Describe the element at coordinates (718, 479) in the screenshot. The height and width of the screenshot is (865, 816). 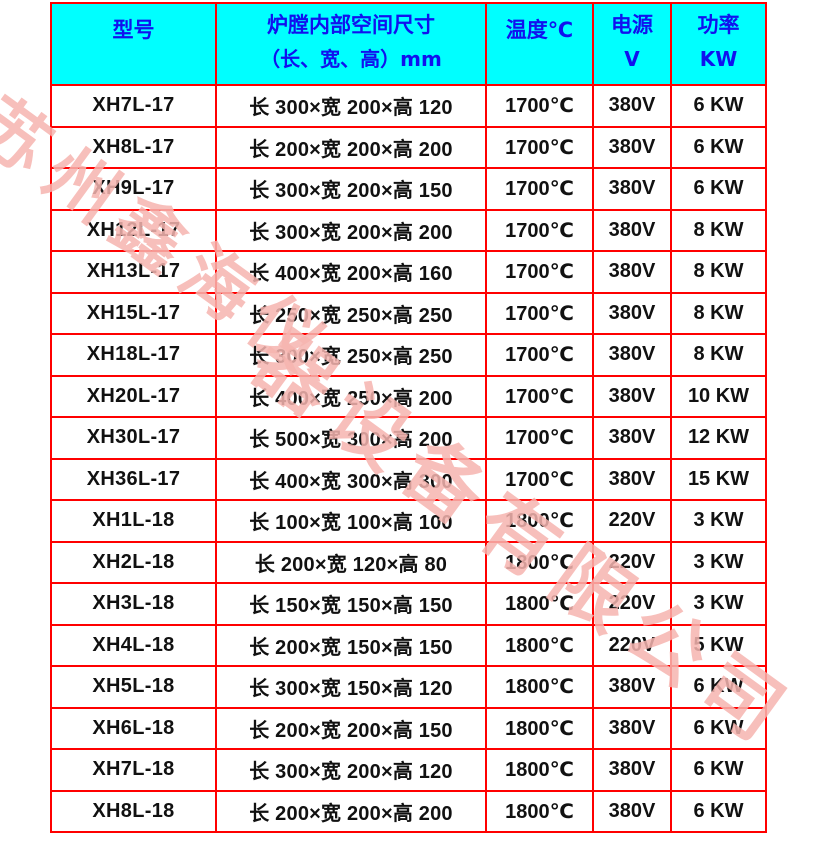
I see `cell-power: 15 KW` at that location.